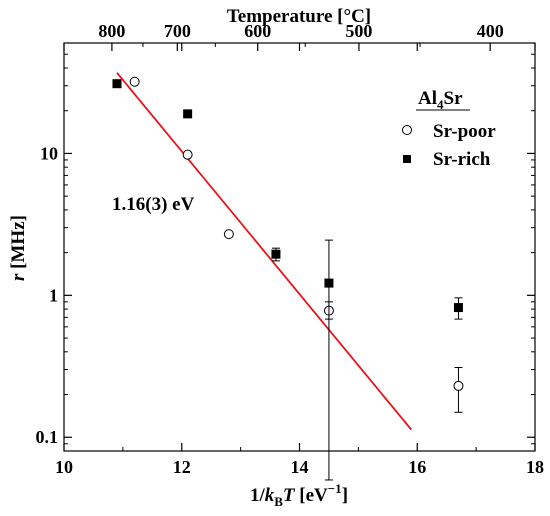 The width and height of the screenshot is (550, 516). Describe the element at coordinates (464, 131) in the screenshot. I see `legend-label-sr-poor: Sr-poor` at that location.